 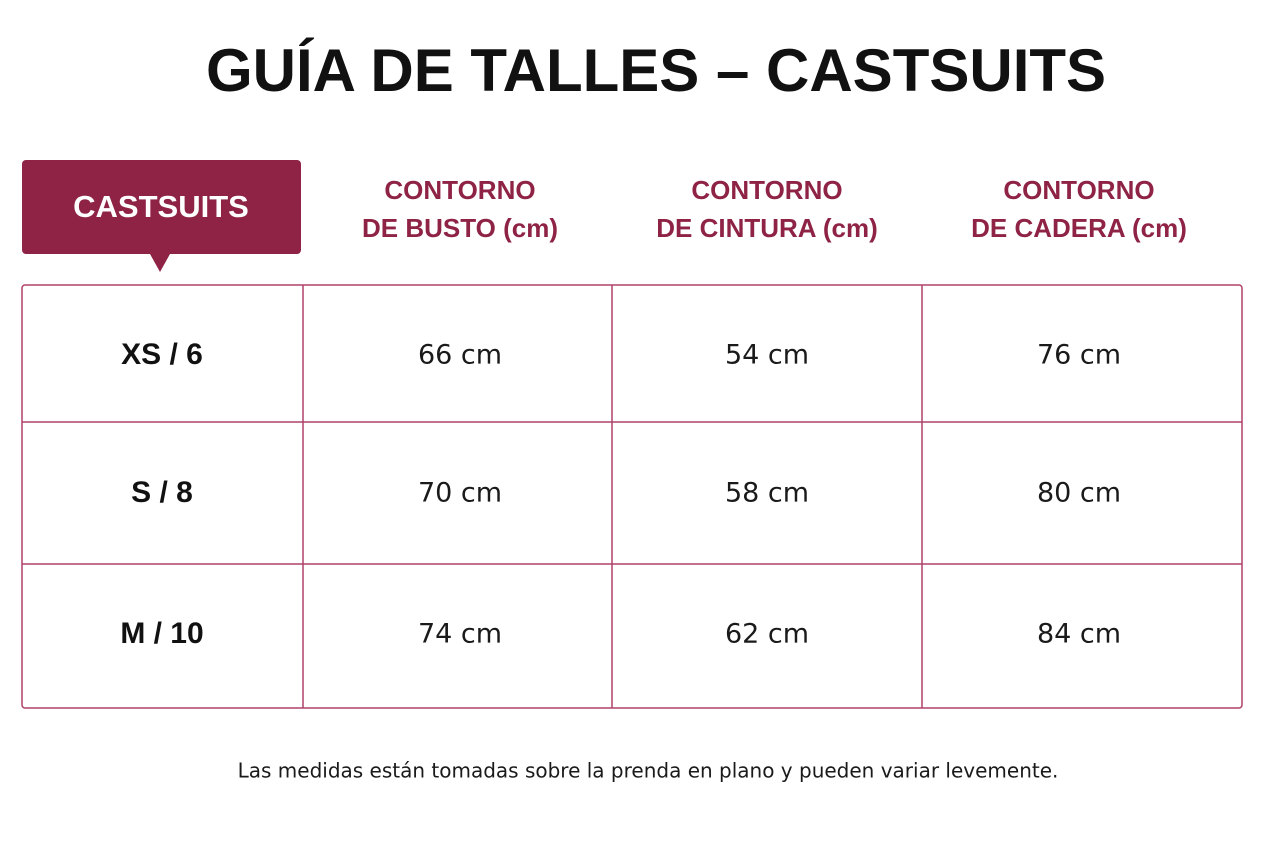 I want to click on column-header: DE CINTURA (cm), so click(x=766, y=228).